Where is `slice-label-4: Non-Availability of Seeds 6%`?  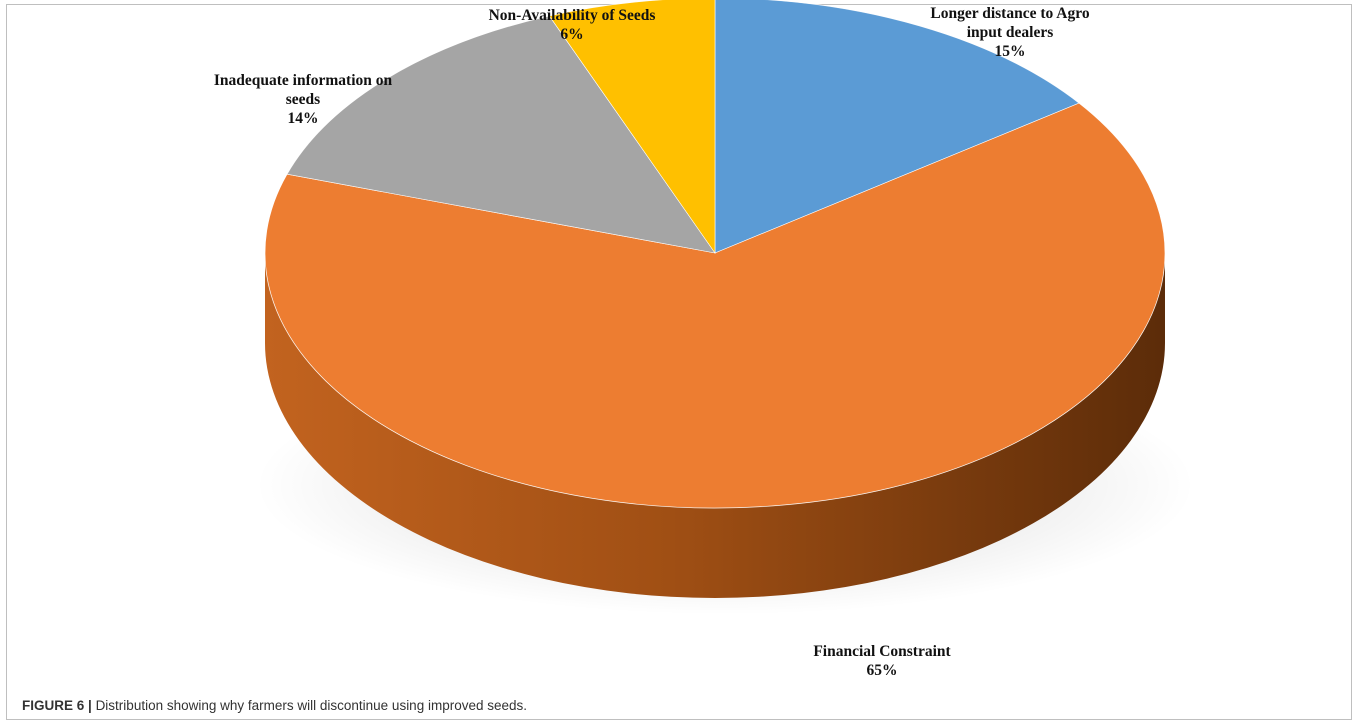
slice-label-4: Non-Availability of Seeds 6% is located at coordinates (572, 25).